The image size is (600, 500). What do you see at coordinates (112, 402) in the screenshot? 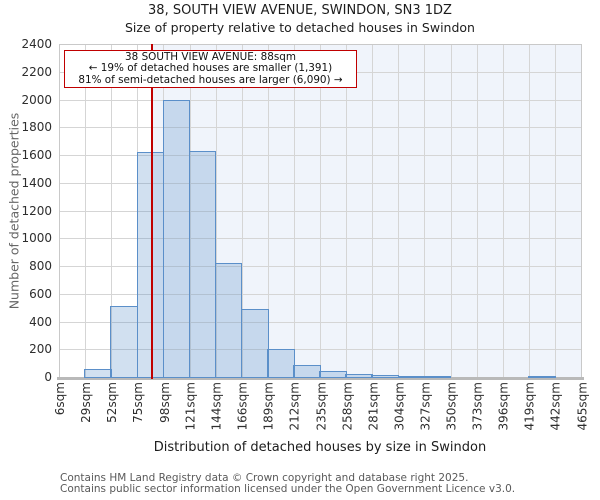
I see `x-tick-label: 52sqm` at bounding box center [112, 402].